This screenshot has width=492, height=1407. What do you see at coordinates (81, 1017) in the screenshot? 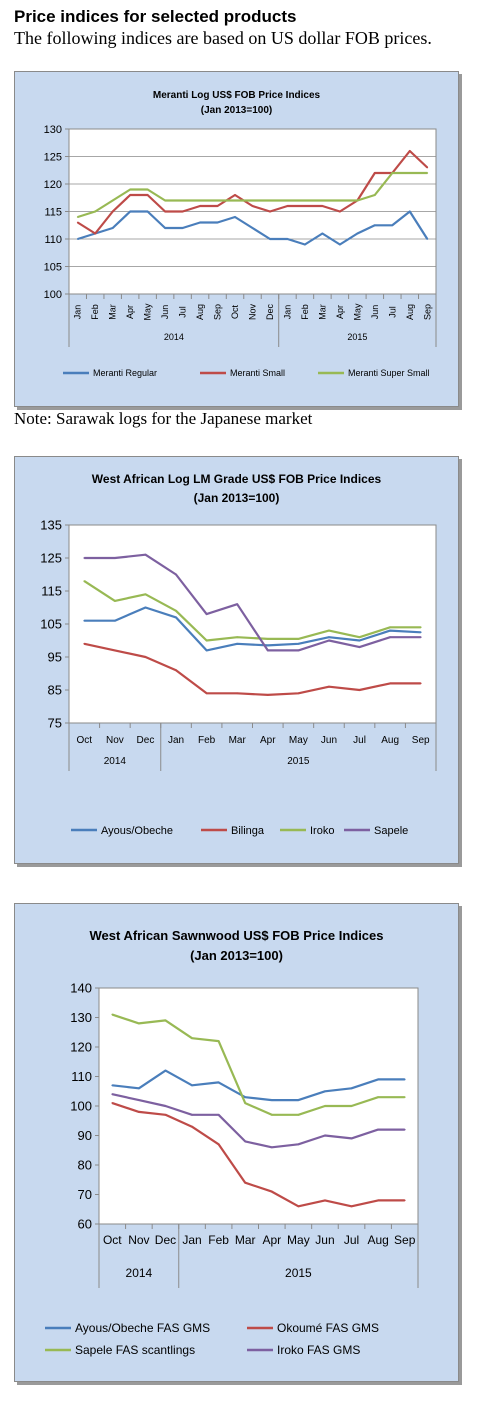
I see `y-tick-label: 130` at bounding box center [81, 1017].